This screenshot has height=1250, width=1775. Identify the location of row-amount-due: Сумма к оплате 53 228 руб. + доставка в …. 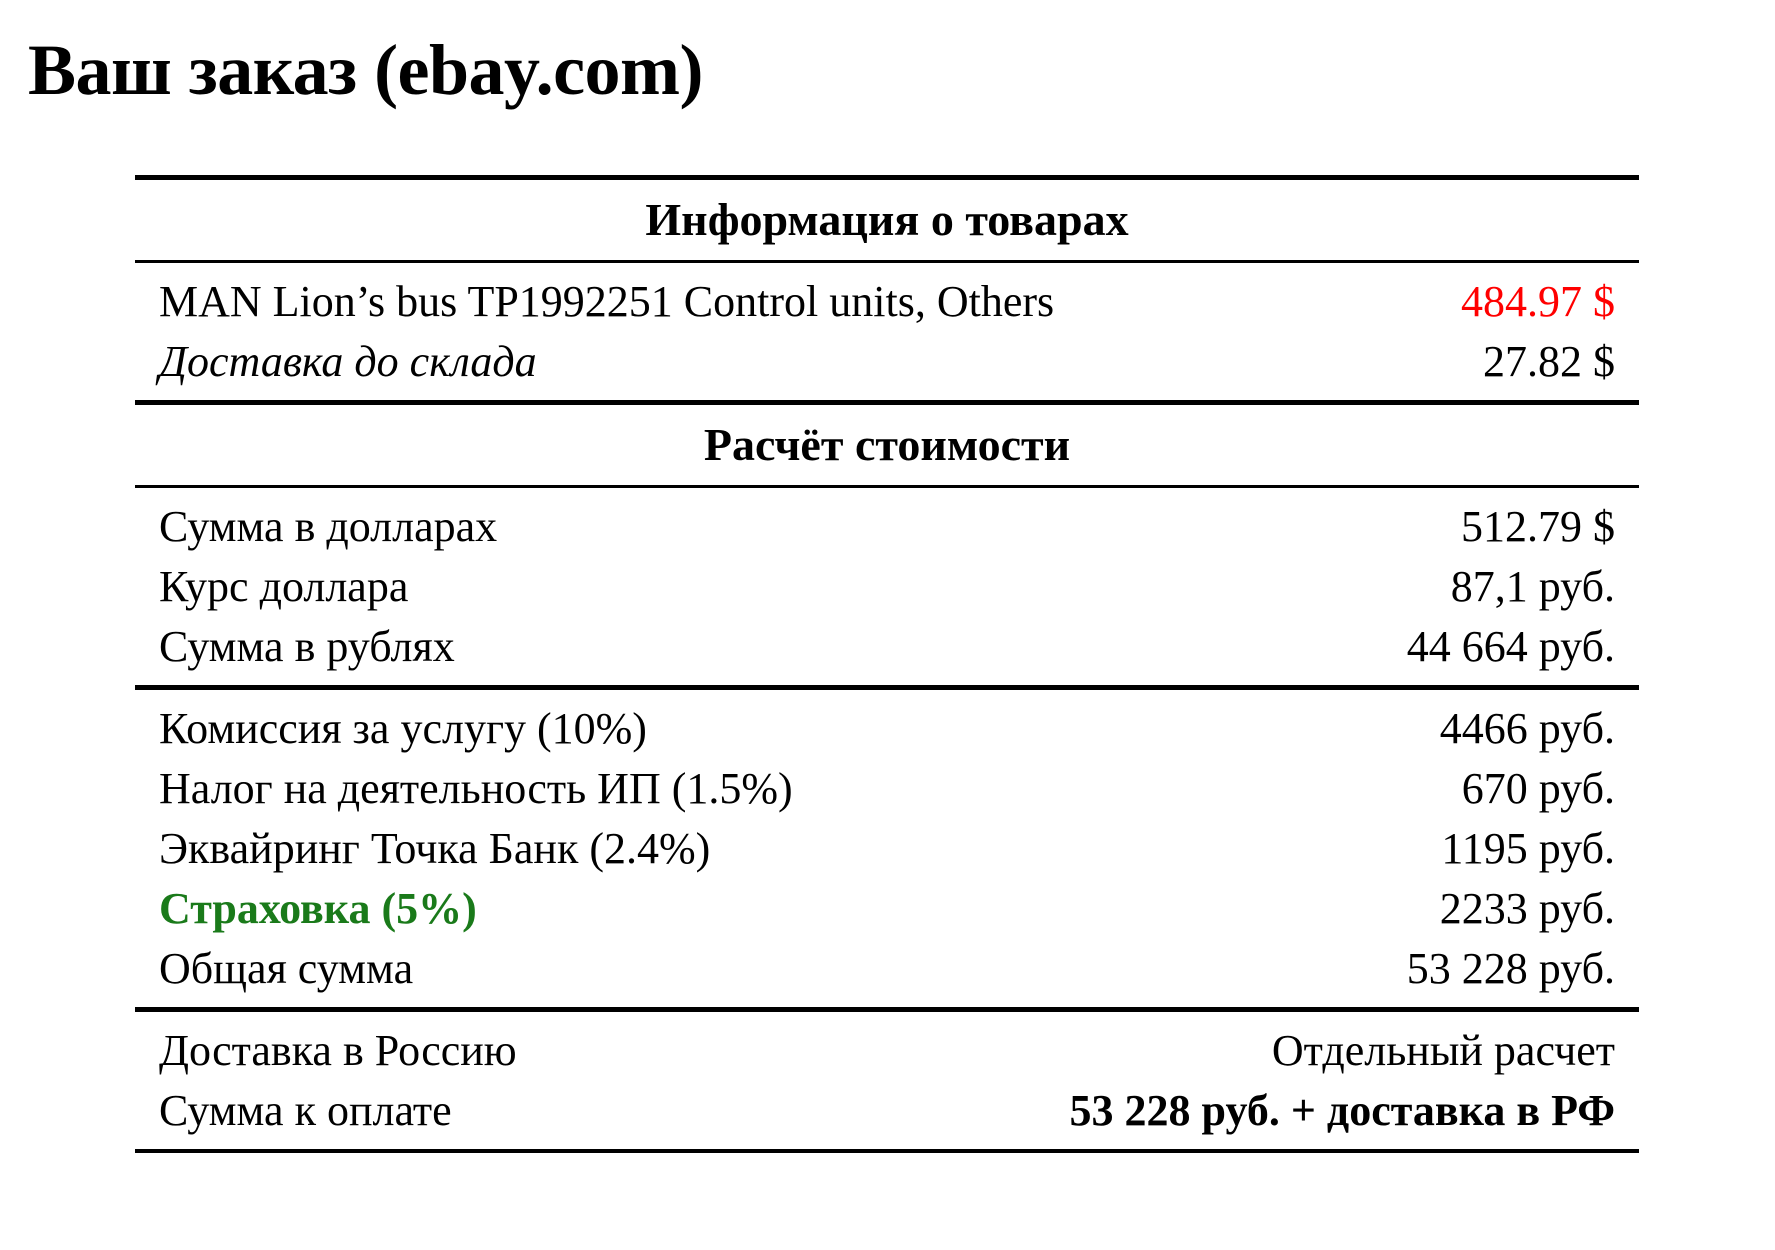
(887, 1111).